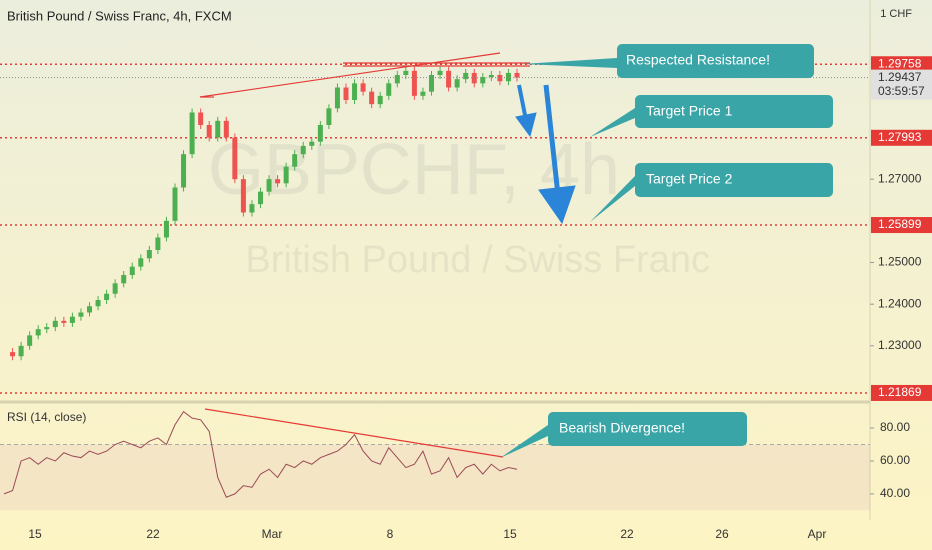  What do you see at coordinates (900, 303) in the screenshot?
I see `y-tick-label: 1.24000` at bounding box center [900, 303].